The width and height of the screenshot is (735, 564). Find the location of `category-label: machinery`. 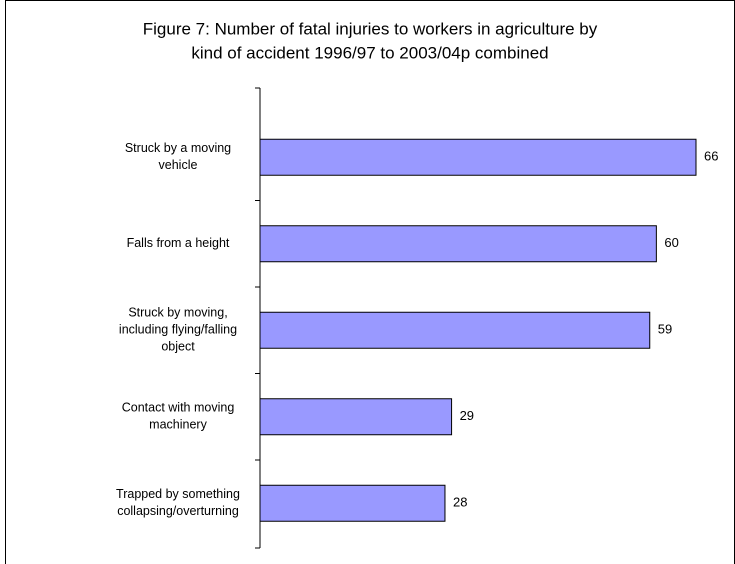

category-label: machinery is located at coordinates (178, 425).